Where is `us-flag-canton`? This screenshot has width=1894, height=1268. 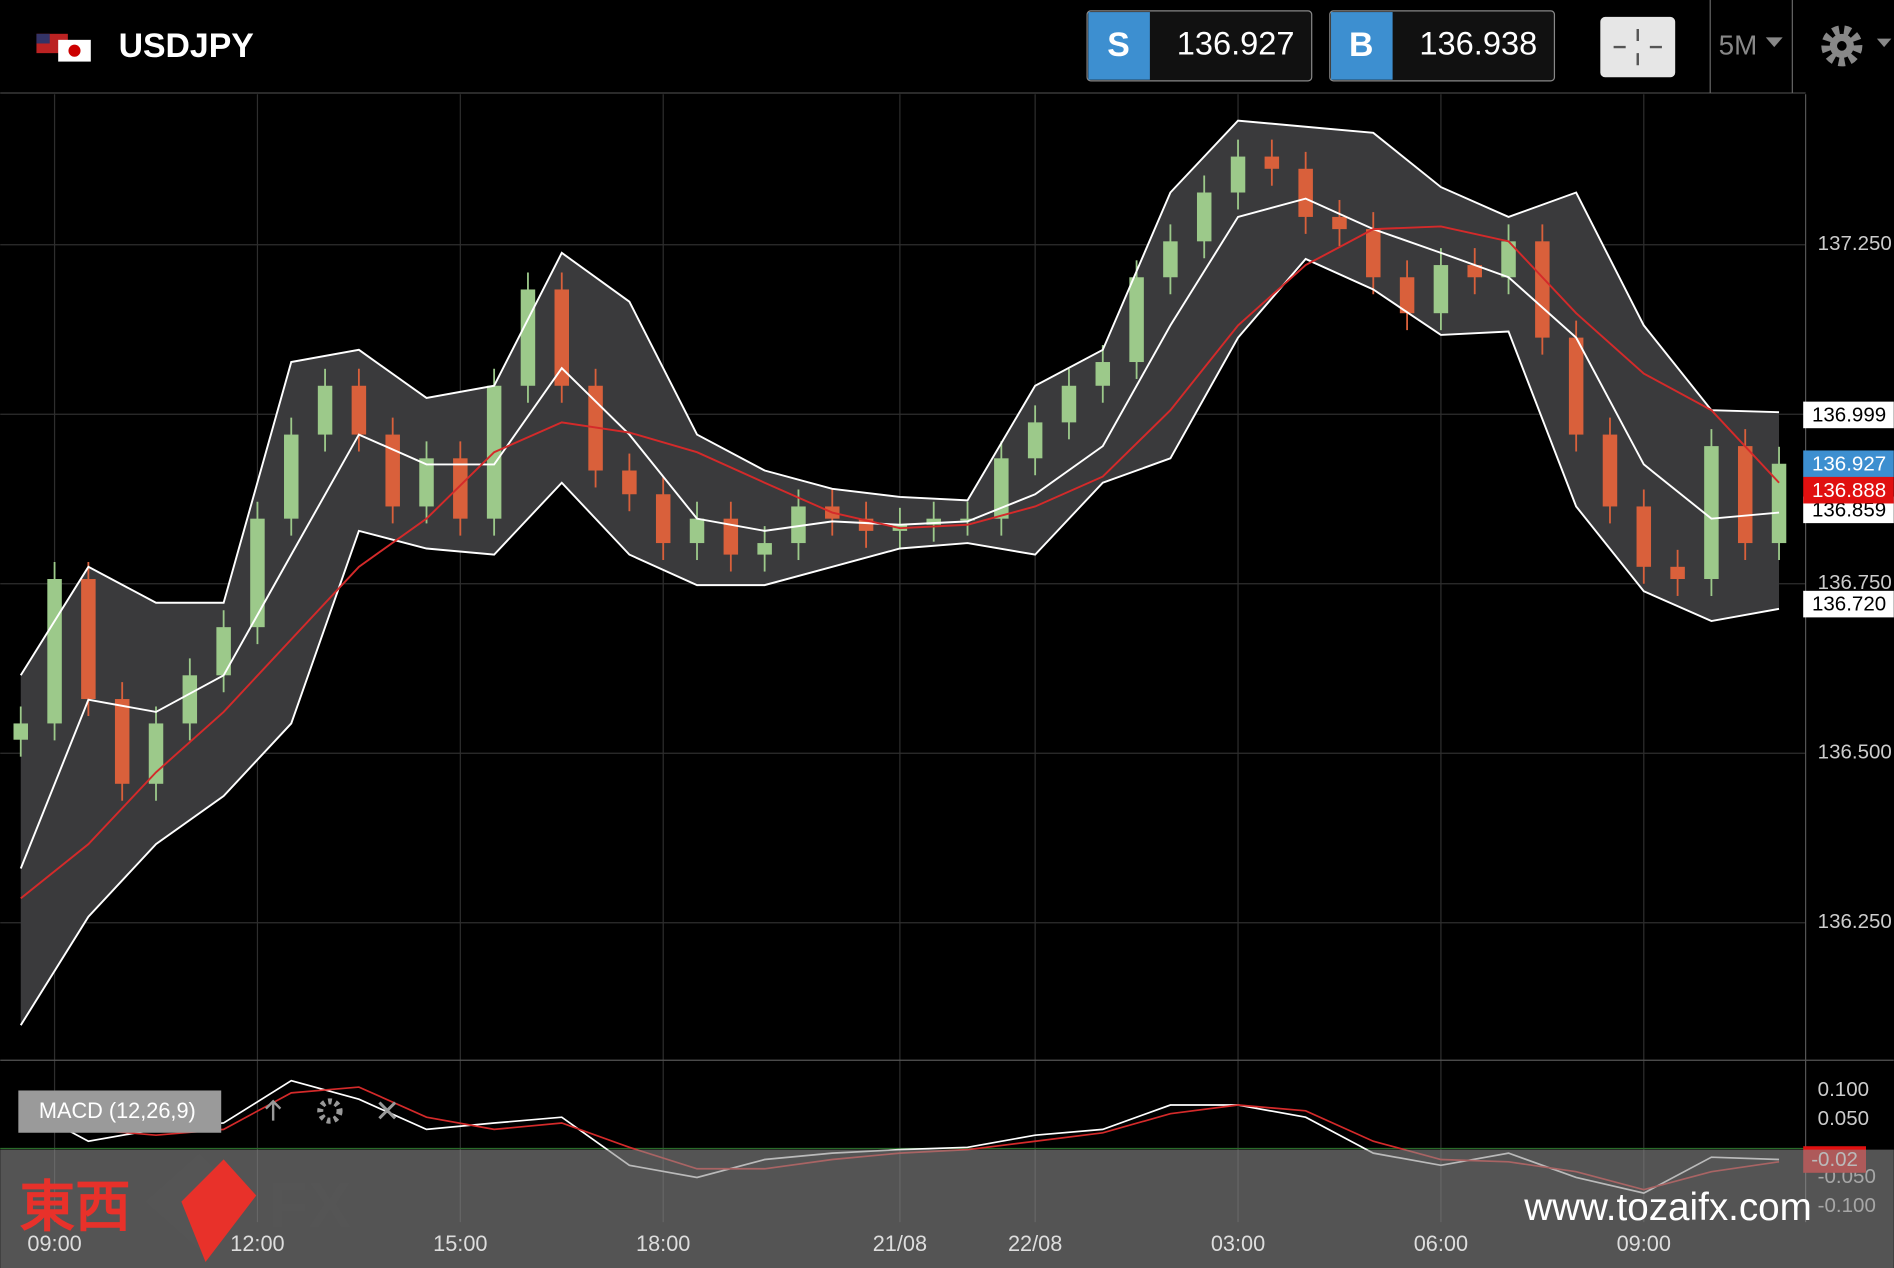
us-flag-canton is located at coordinates (43, 38).